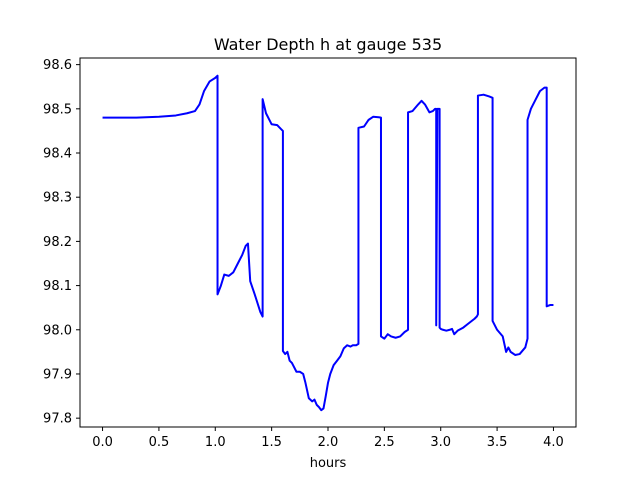 The image size is (640, 480). What do you see at coordinates (57, 374) in the screenshot?
I see `y-tick-label: 97.9` at bounding box center [57, 374].